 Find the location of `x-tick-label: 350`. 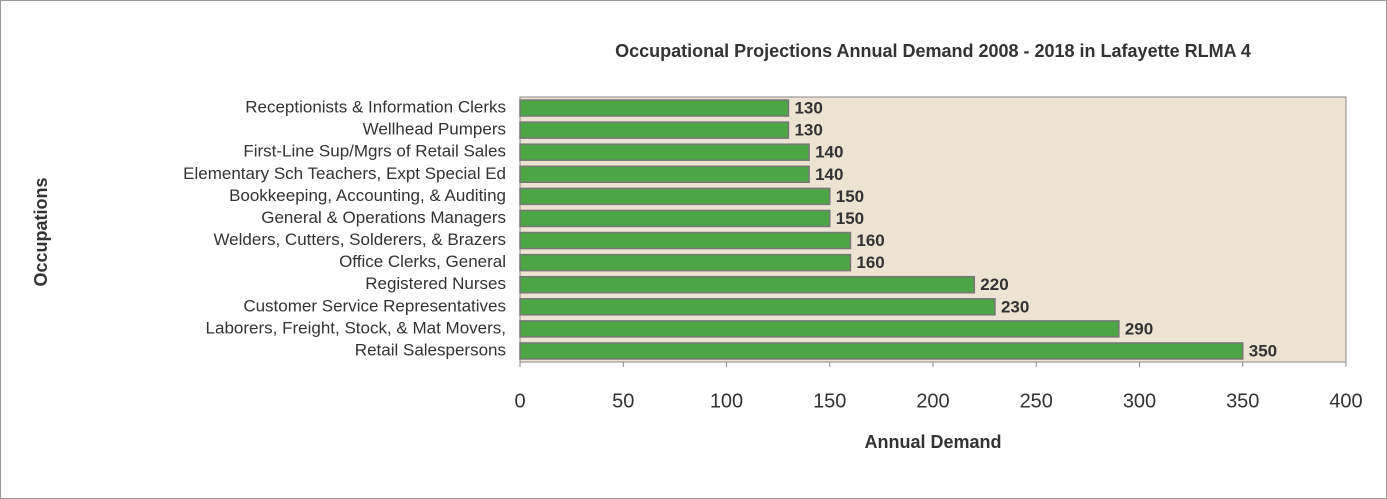

x-tick-label: 350 is located at coordinates (1242, 401).